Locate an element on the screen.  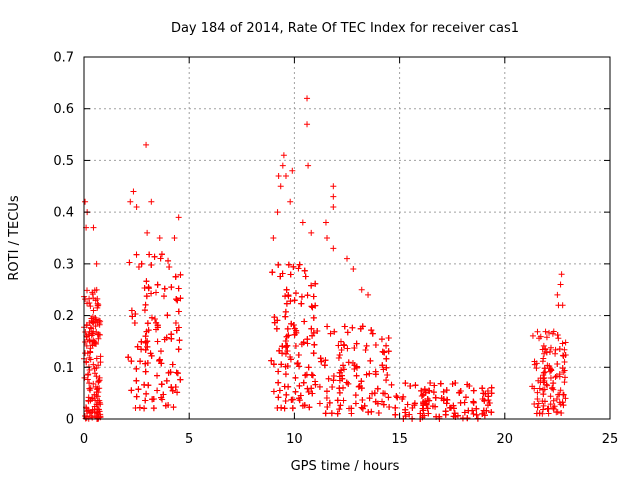
y-tick-label: 0.7 is located at coordinates (63, 58).